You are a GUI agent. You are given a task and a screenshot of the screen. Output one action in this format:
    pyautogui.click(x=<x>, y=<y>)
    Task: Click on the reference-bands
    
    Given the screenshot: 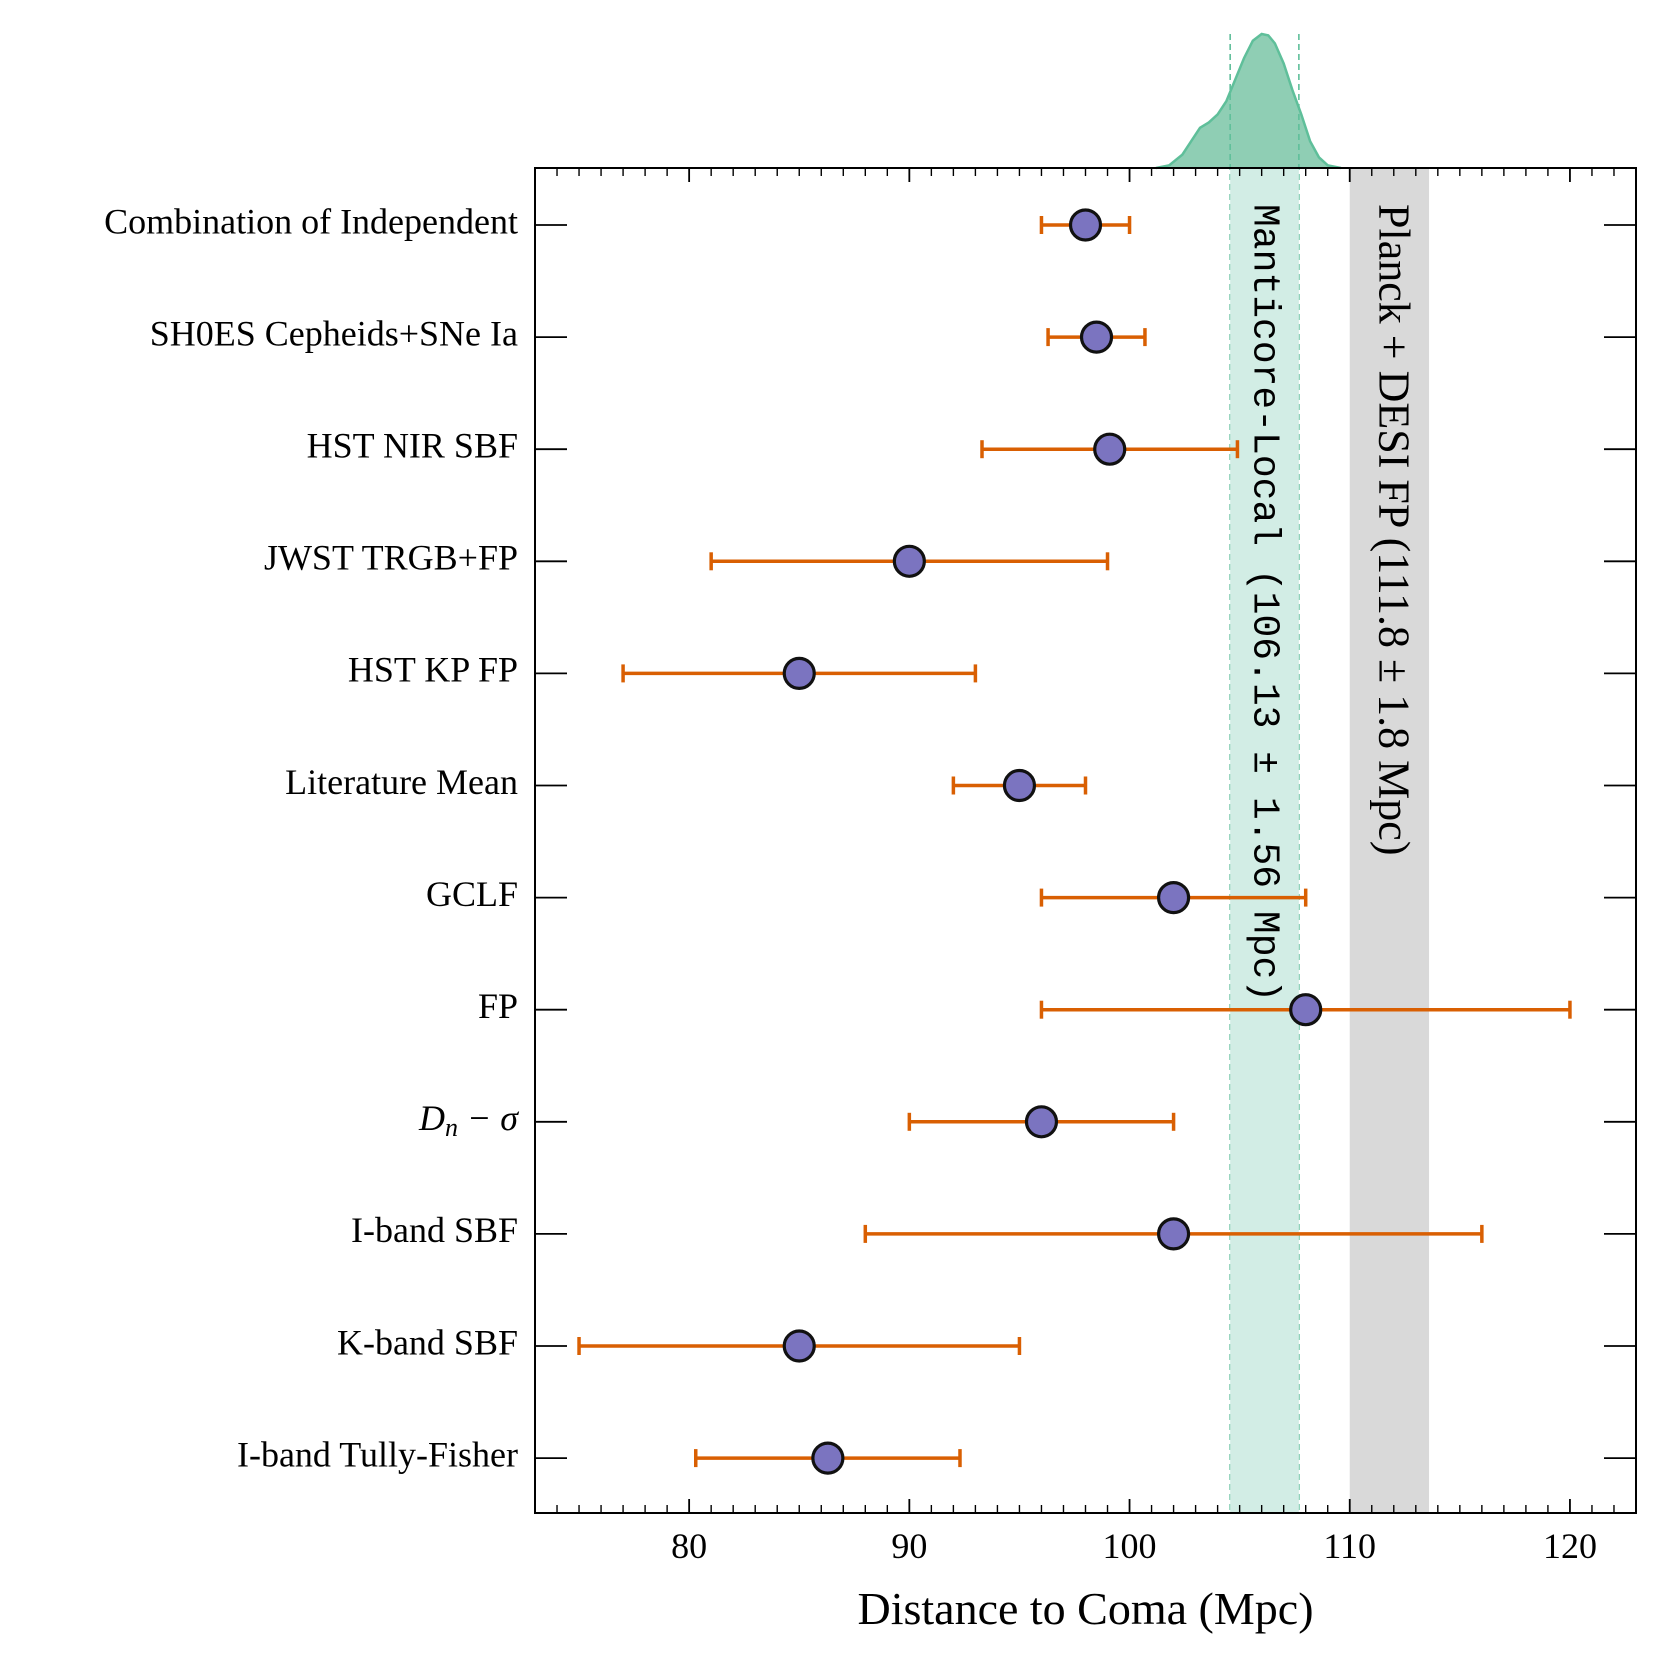 What is the action you would take?
    pyautogui.click(x=1330, y=840)
    